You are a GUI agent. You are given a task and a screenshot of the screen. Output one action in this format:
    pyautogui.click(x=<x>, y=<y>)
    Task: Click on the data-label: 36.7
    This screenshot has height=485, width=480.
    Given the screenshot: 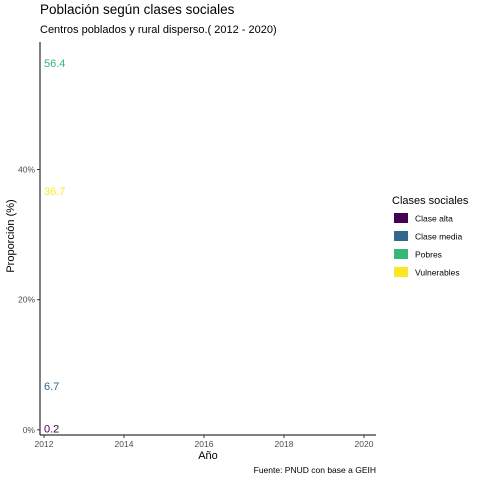 What is the action you would take?
    pyautogui.click(x=54, y=192)
    